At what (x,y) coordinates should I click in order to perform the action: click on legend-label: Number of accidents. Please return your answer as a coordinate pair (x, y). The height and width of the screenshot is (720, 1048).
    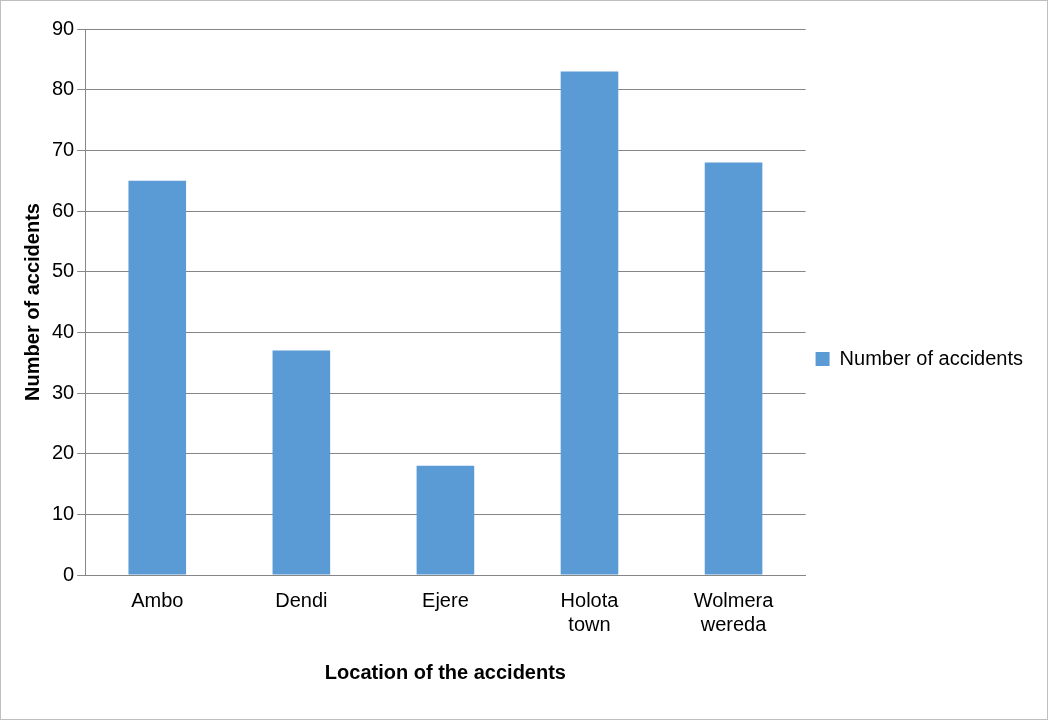
    Looking at the image, I should click on (931, 357).